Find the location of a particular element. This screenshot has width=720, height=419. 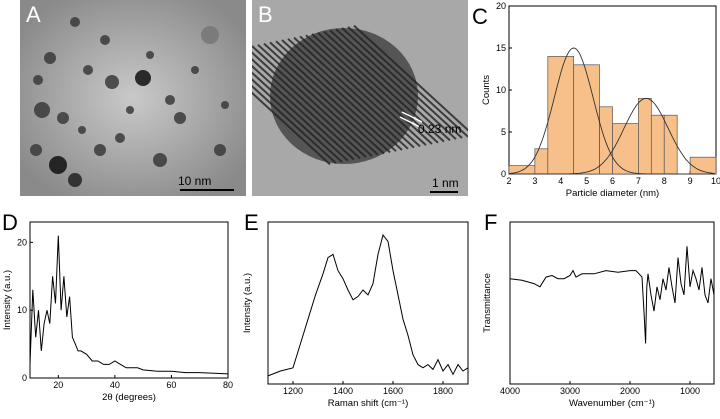

scale-bar-b is located at coordinates (444, 192).